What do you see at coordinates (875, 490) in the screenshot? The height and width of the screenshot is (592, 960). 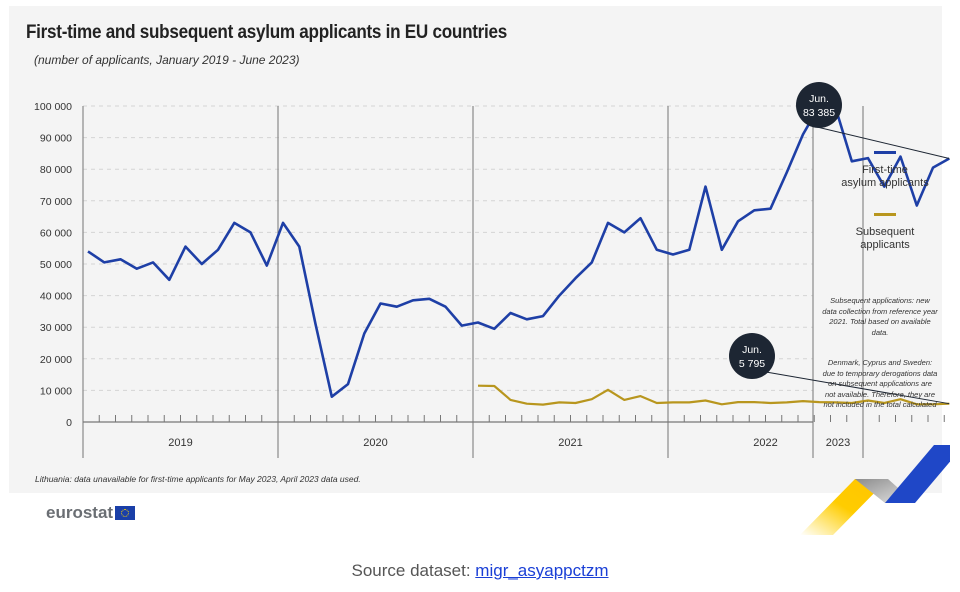 I see `decorative-ribbon-icon` at bounding box center [875, 490].